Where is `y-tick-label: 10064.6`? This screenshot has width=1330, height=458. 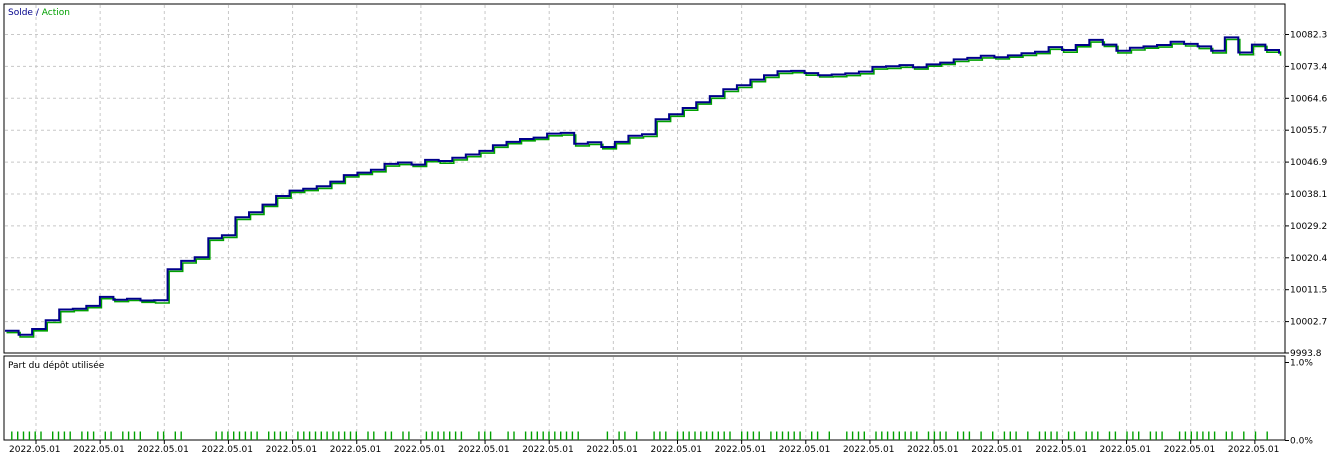
y-tick-label: 10064.6 is located at coordinates (1308, 99).